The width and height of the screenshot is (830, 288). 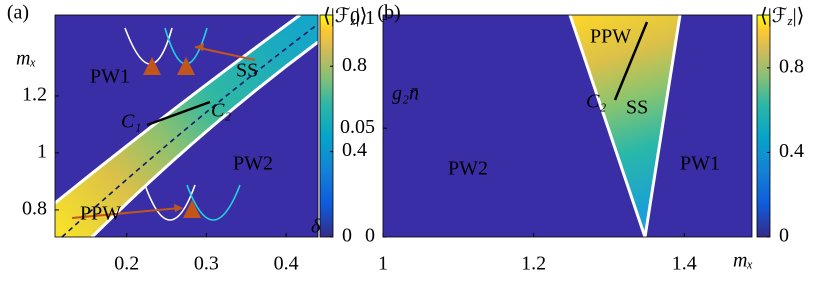 What do you see at coordinates (357, 127) in the screenshot?
I see `y-tick-label: 0.05` at bounding box center [357, 127].